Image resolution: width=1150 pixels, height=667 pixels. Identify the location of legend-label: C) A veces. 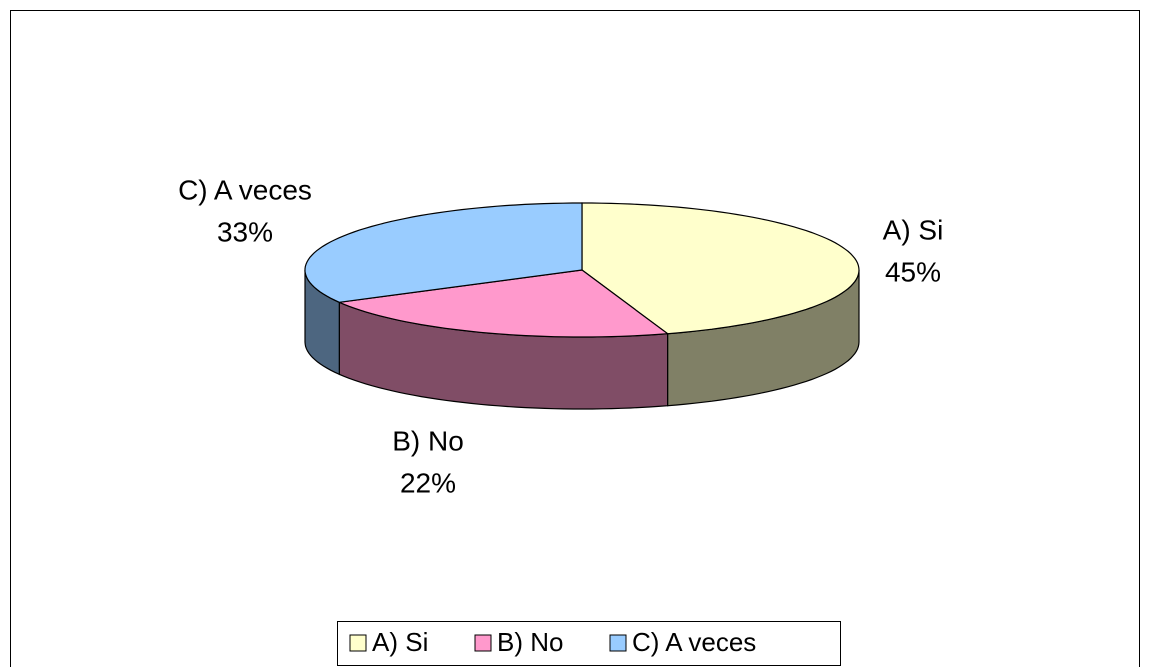
(694, 642).